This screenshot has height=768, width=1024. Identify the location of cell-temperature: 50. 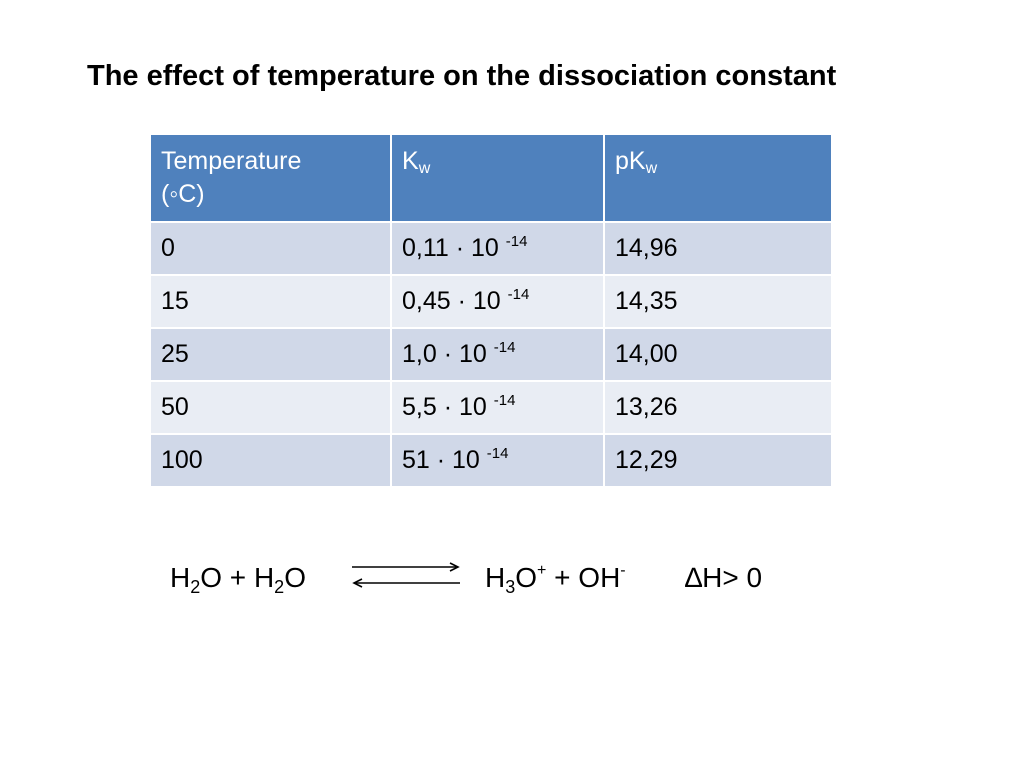
(270, 407).